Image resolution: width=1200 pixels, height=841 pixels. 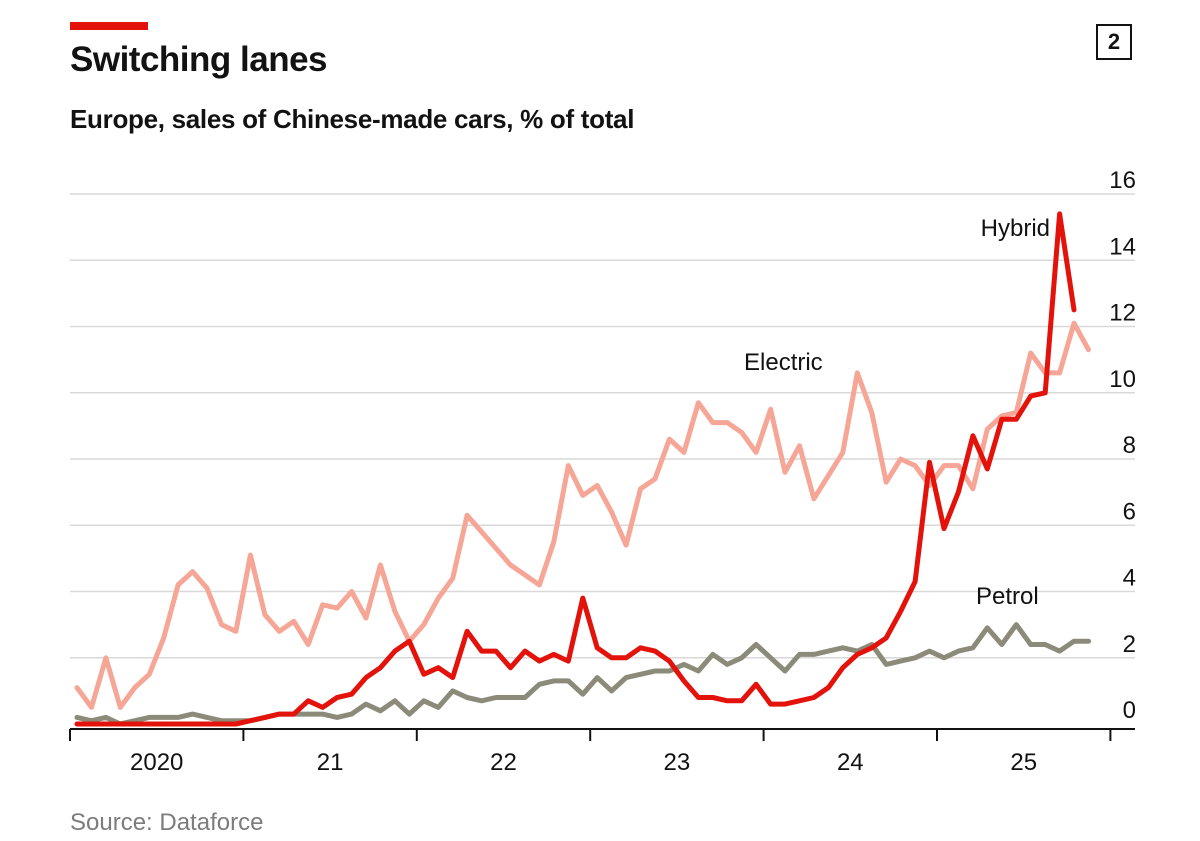 What do you see at coordinates (1129, 445) in the screenshot?
I see `y-tick-label-8: 8` at bounding box center [1129, 445].